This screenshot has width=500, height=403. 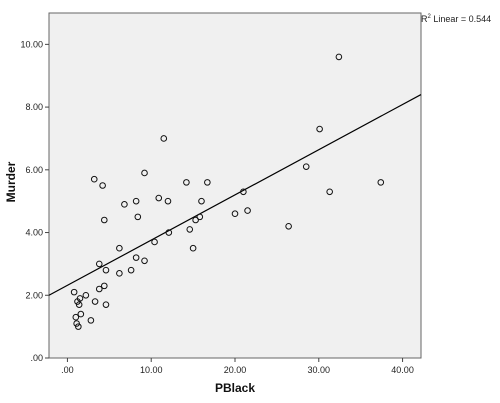 I want to click on r2-value: Linear = 0.544, so click(x=461, y=19).